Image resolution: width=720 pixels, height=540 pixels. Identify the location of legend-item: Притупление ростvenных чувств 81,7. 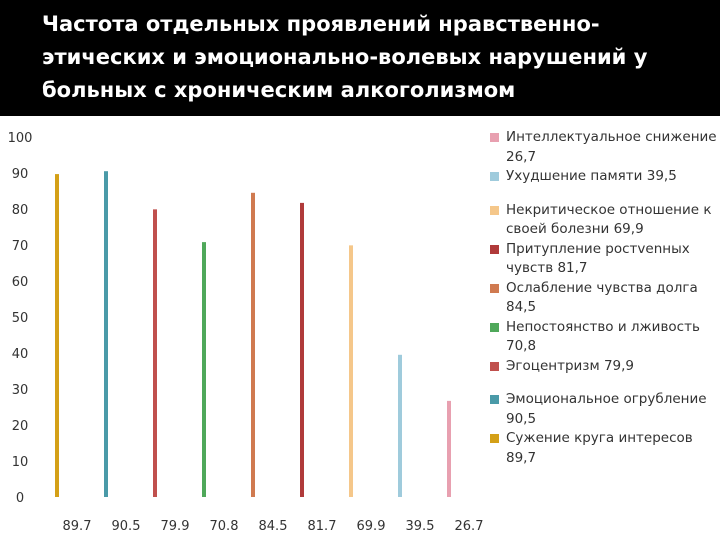
(604, 259).